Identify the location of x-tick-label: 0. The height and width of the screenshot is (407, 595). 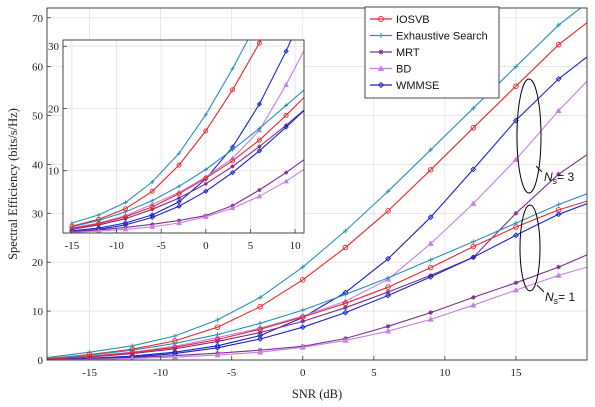
(206, 246).